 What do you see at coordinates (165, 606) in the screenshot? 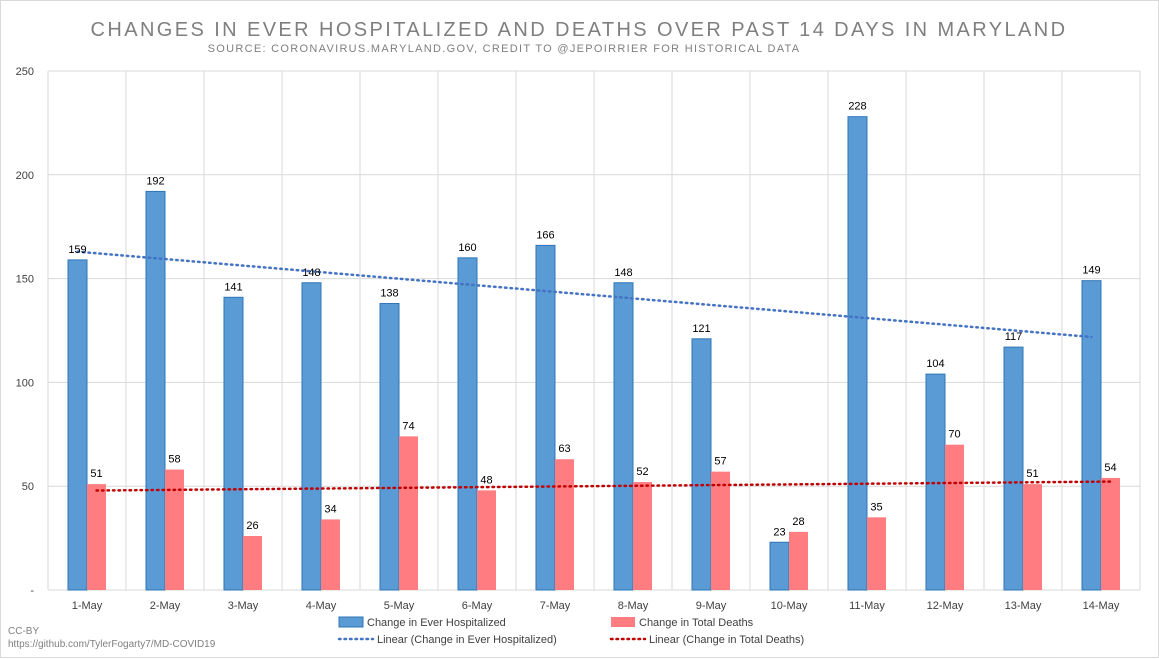
I see `x-tick-label: 2-May` at bounding box center [165, 606].